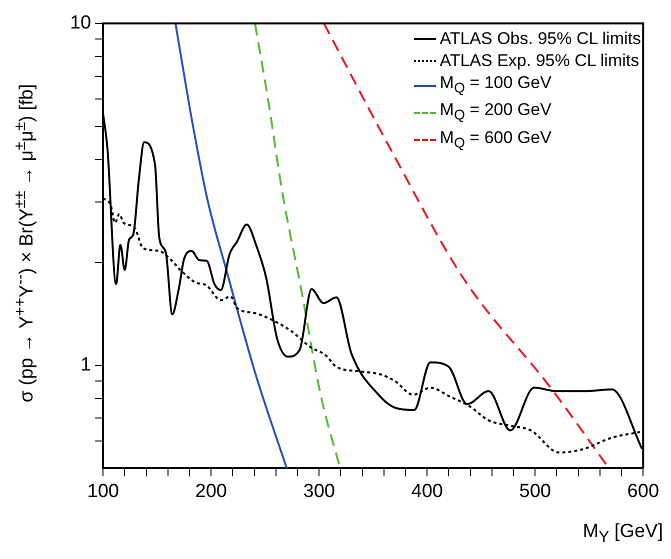  Describe the element at coordinates (86, 365) in the screenshot. I see `y-tick-label: 1` at that location.